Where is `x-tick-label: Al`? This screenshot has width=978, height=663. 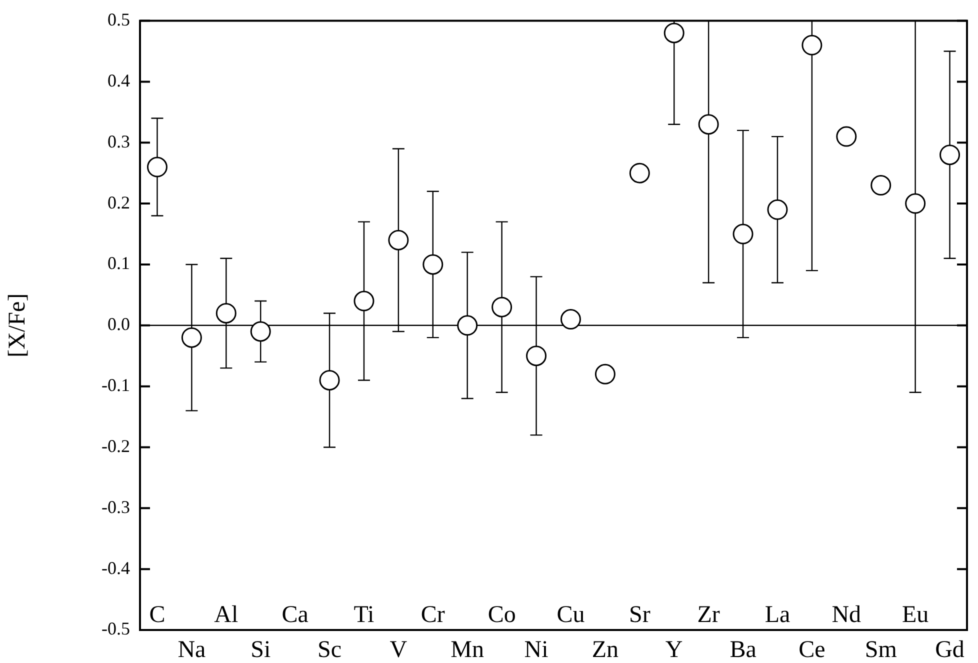
x-tick-label: Al is located at coordinates (226, 615).